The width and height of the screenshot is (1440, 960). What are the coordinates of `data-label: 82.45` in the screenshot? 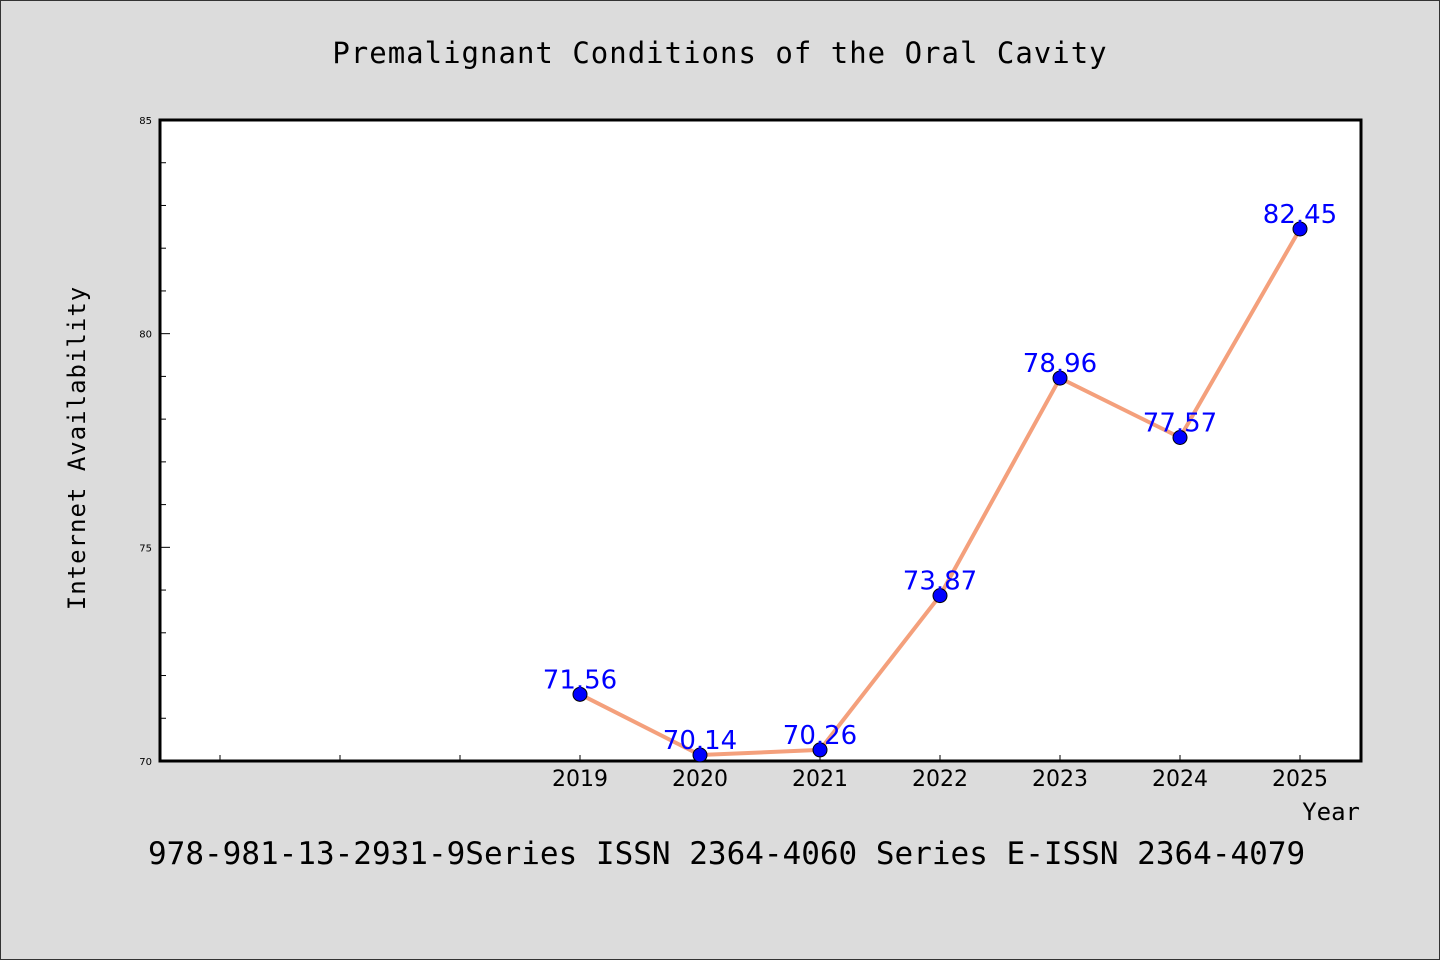 It's located at (1300, 215).